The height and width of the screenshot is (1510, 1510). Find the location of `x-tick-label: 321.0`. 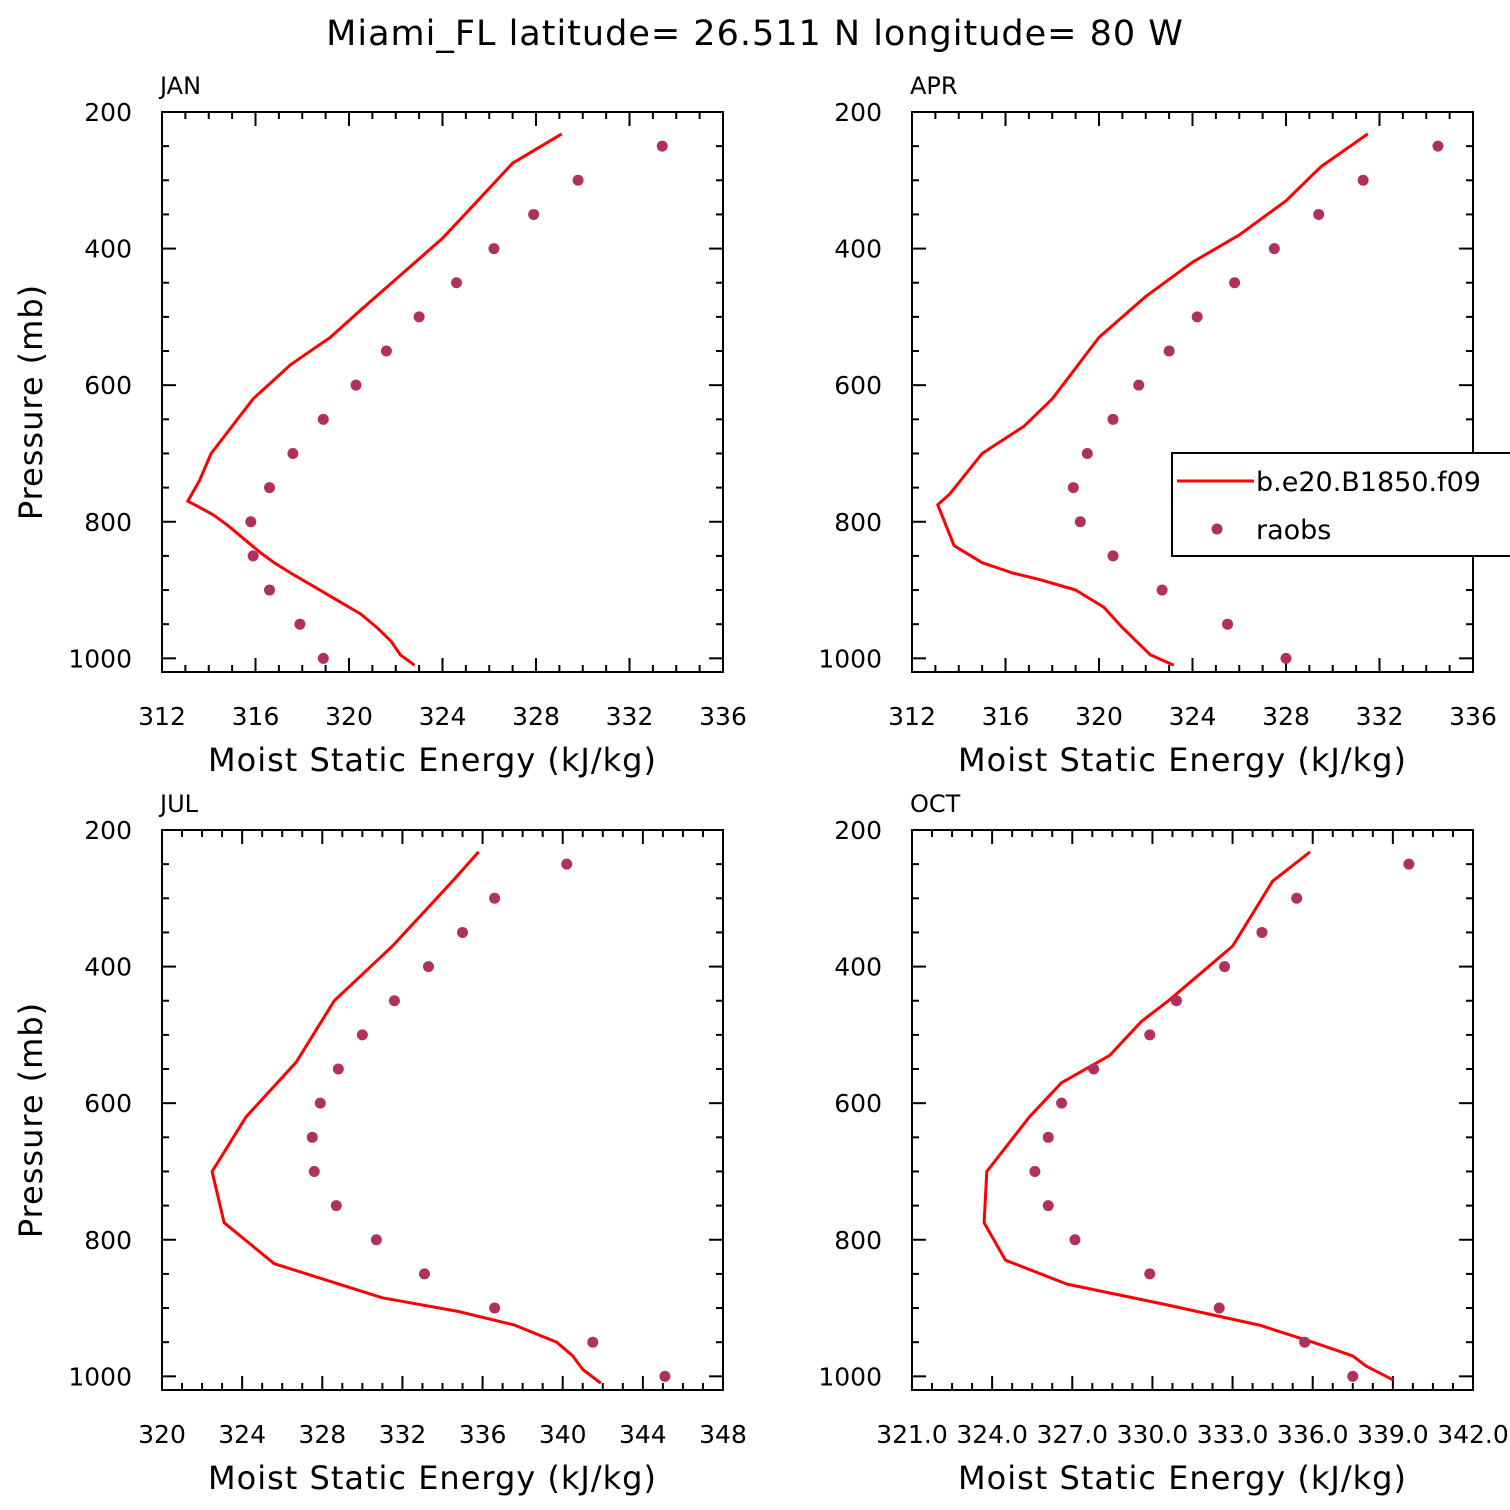

x-tick-label: 321.0 is located at coordinates (912, 1434).